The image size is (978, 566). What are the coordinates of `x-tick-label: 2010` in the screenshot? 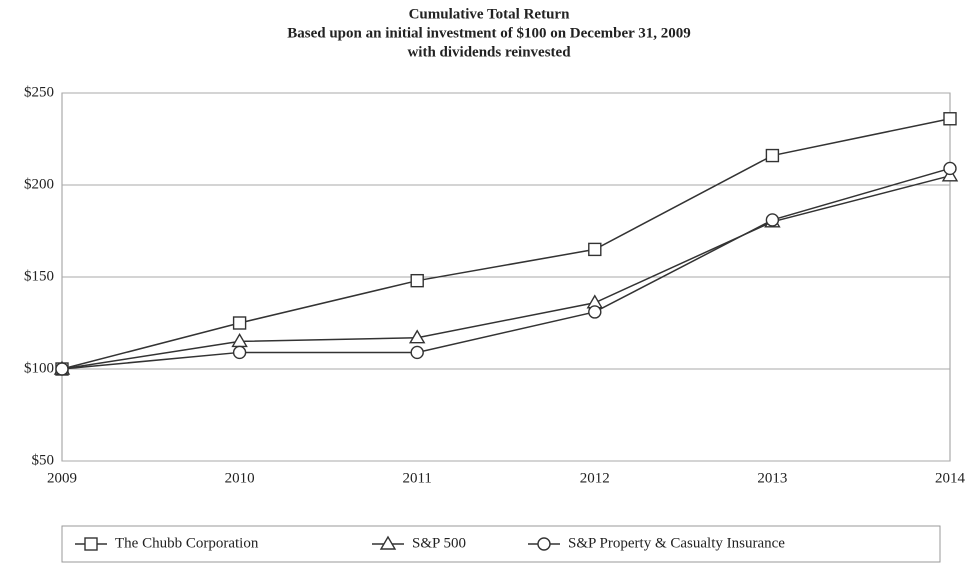 It's located at (240, 478).